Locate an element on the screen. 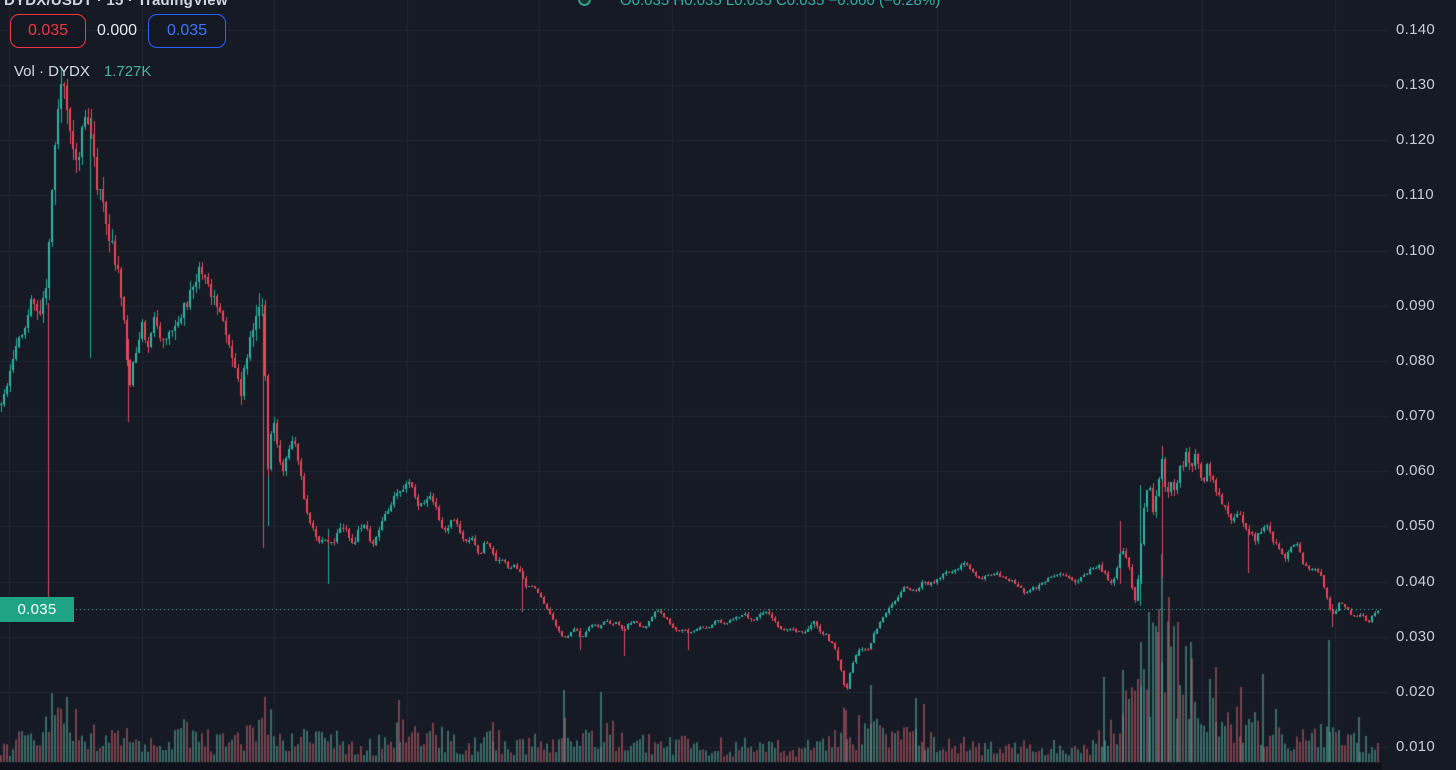 The image size is (1456, 770). buy-button: 0.035 is located at coordinates (187, 31).